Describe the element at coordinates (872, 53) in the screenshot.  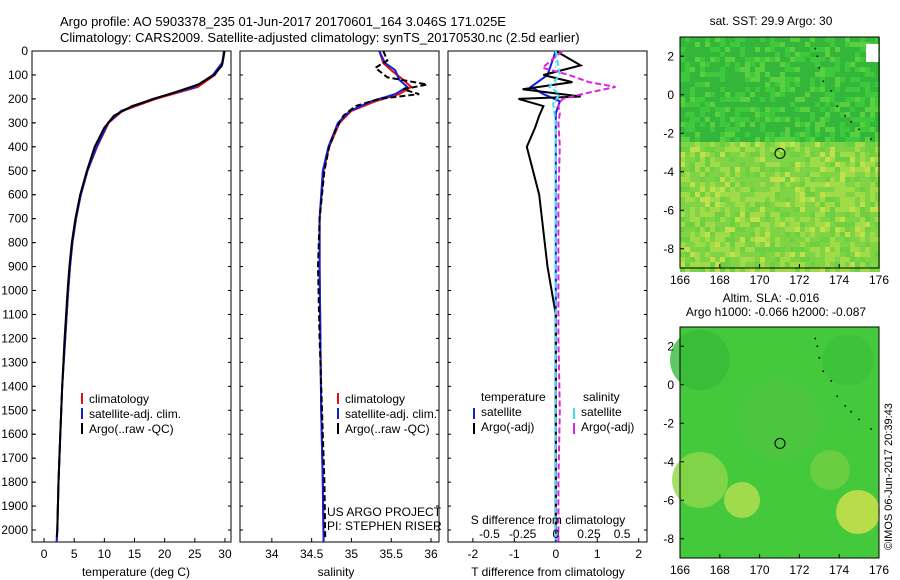
I see `sst-missing-data` at that location.